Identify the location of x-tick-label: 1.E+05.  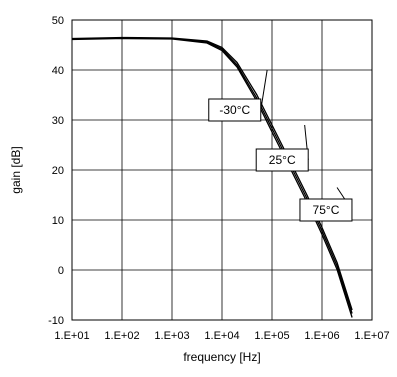
(271, 336).